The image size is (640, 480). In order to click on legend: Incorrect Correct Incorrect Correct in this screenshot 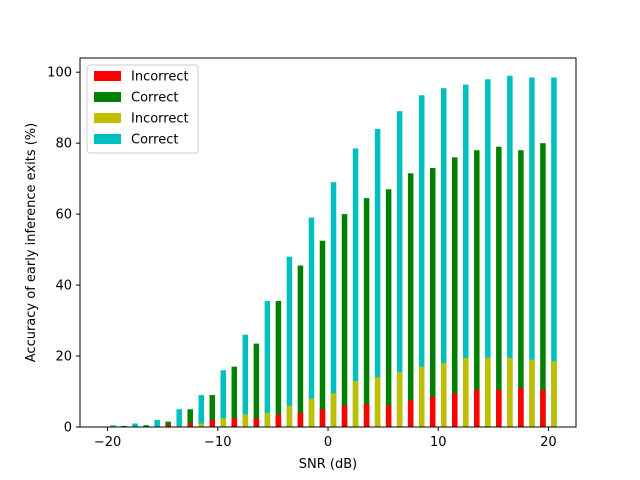, I will do `click(142, 109)`.